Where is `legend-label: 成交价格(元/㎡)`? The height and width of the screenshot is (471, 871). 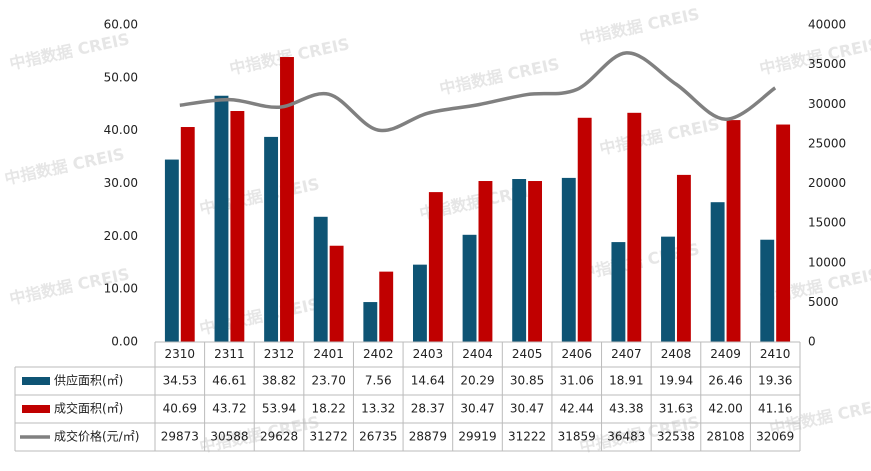
legend-label: 成交价格(元/㎡) is located at coordinates (96, 436).